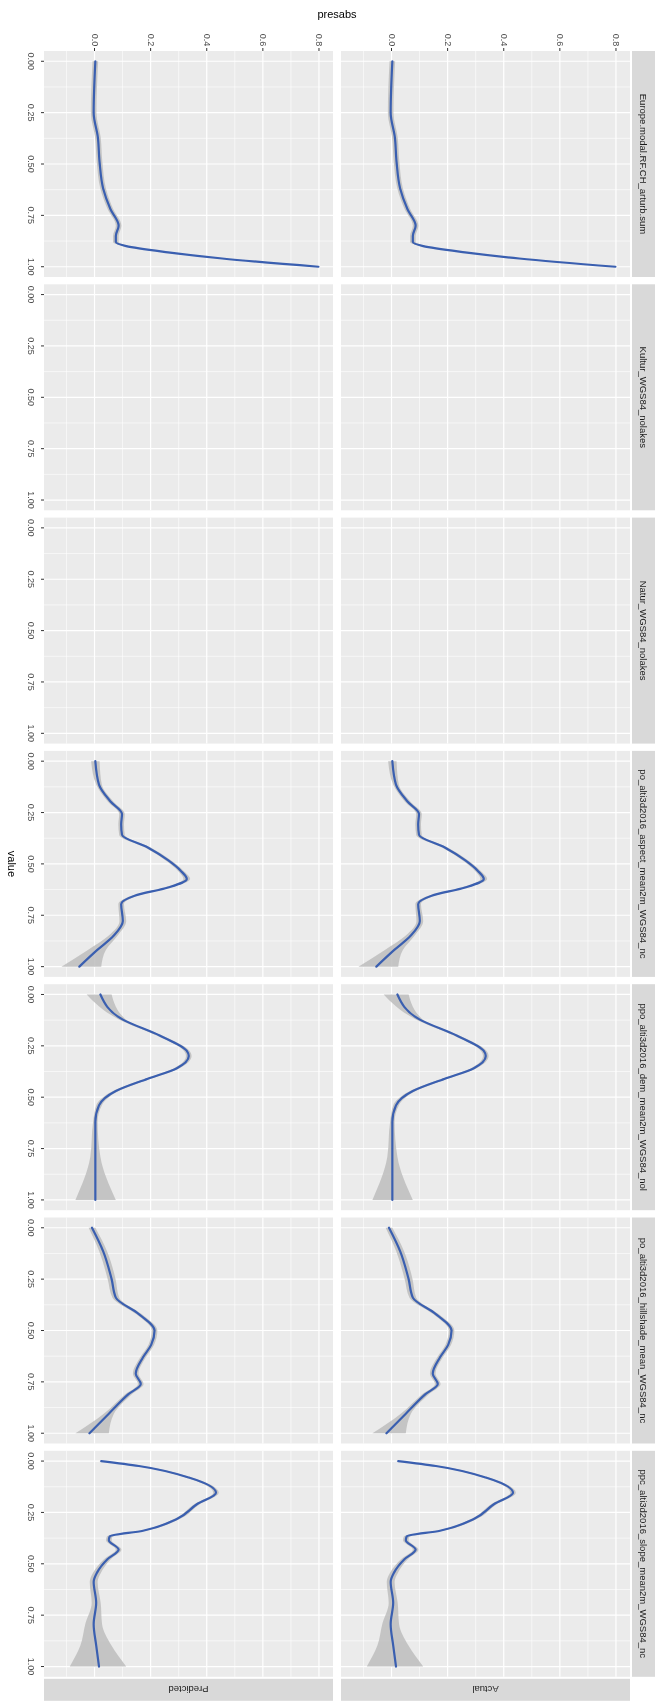  I want to click on text: Predicted, so click(188, 1690).